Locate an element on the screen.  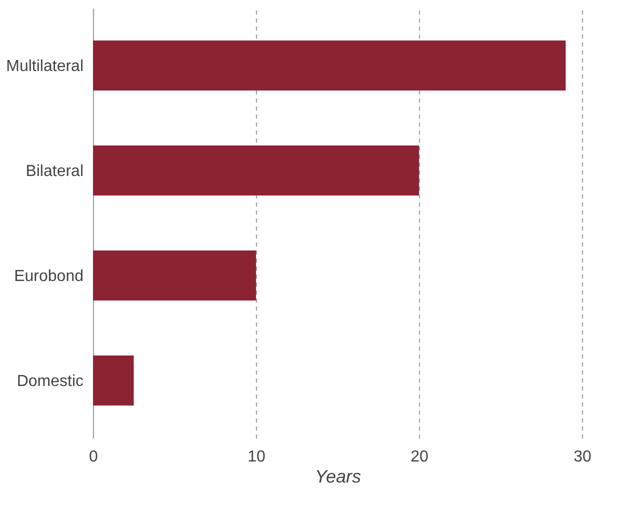
y-tick-label: Multilateral is located at coordinates (45, 66).